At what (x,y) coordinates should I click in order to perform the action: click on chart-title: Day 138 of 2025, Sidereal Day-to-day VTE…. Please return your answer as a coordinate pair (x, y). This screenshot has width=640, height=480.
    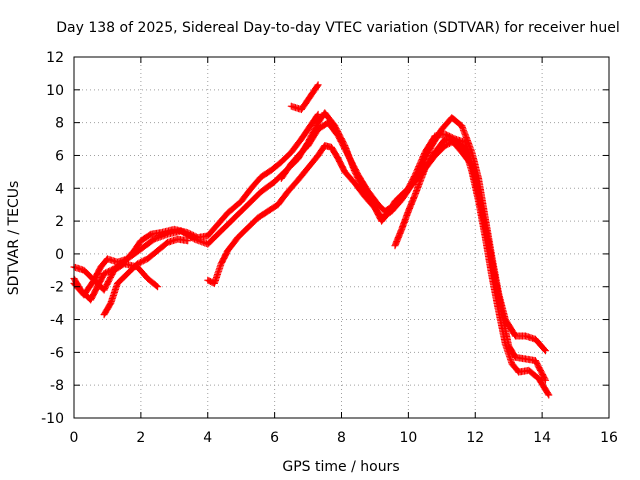
    Looking at the image, I should click on (337, 28).